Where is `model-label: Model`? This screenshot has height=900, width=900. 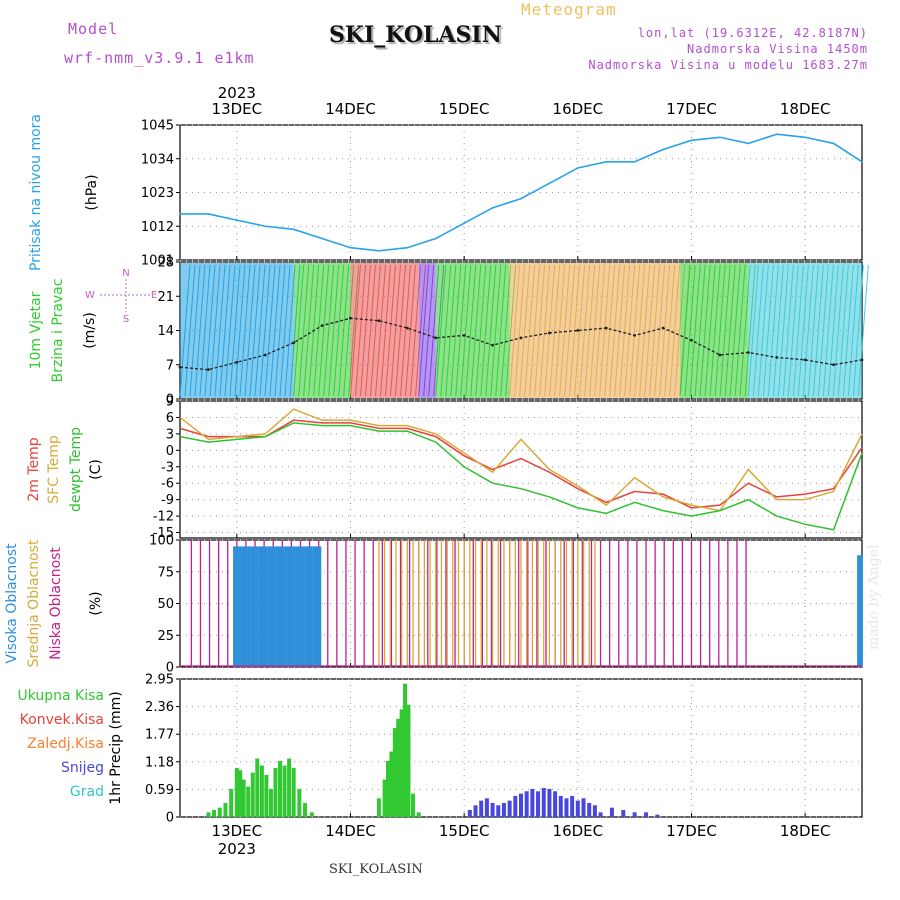
model-label: Model is located at coordinates (93, 29).